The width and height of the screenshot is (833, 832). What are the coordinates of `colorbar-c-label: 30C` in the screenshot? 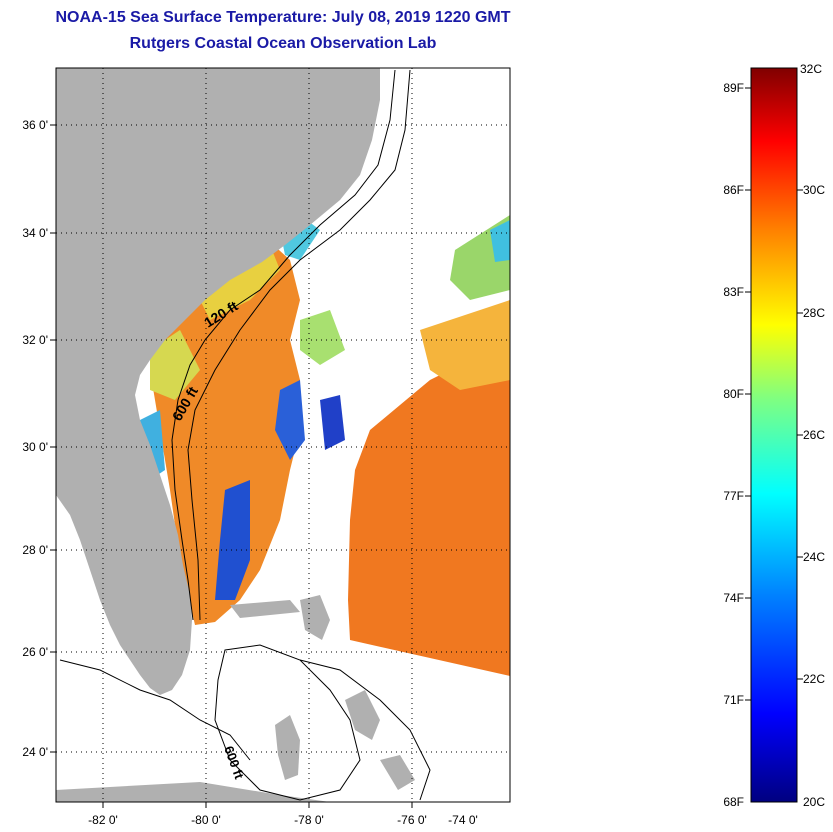 It's located at (814, 190).